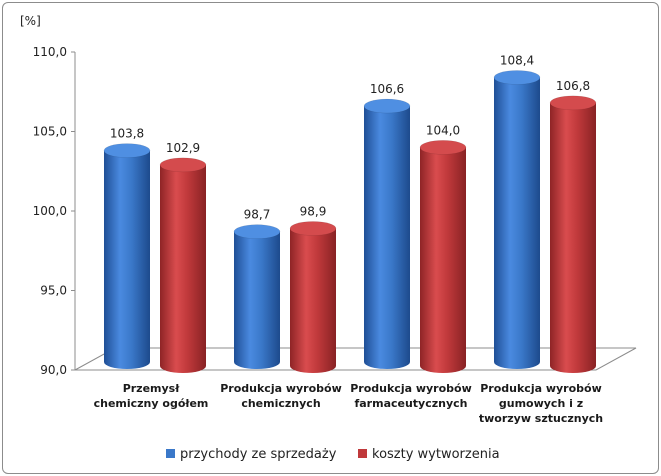  I want to click on category-label: Produkcja wyrobów chemicznych, so click(281, 396).